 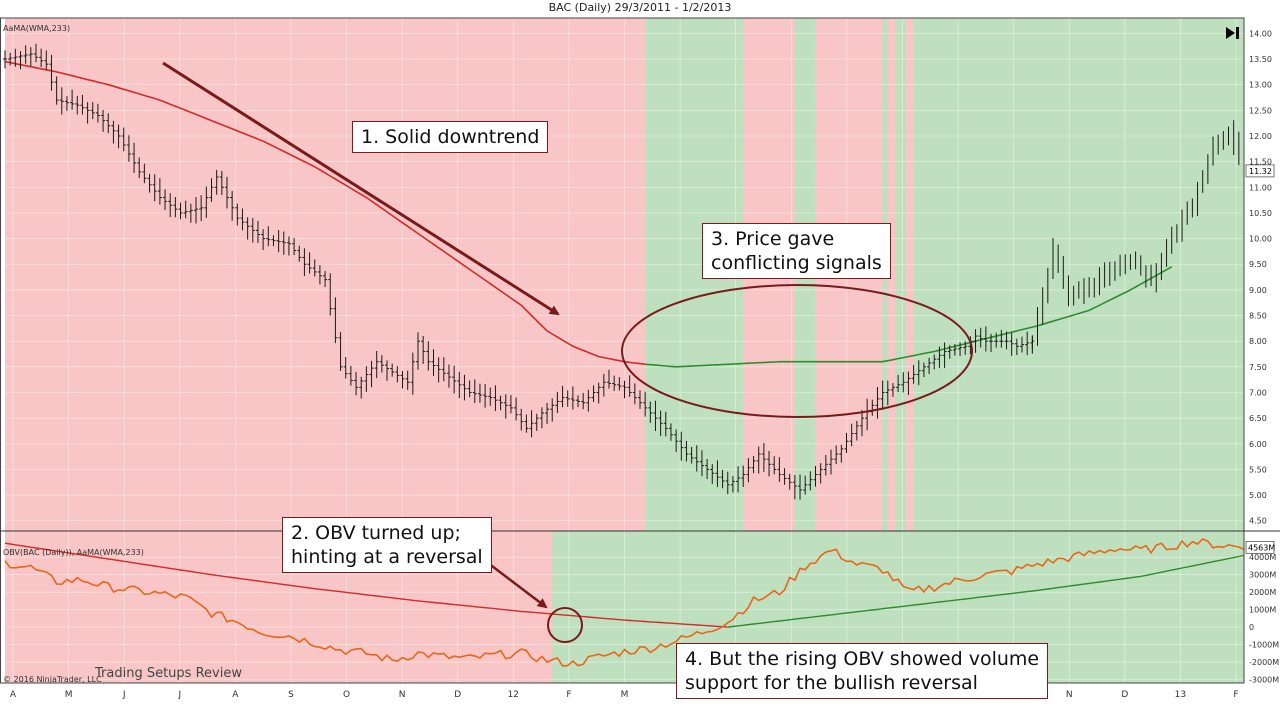 I want to click on chart-title: BAC (Daily) 29/3/2011 - 1/2/2013, so click(x=640, y=7).